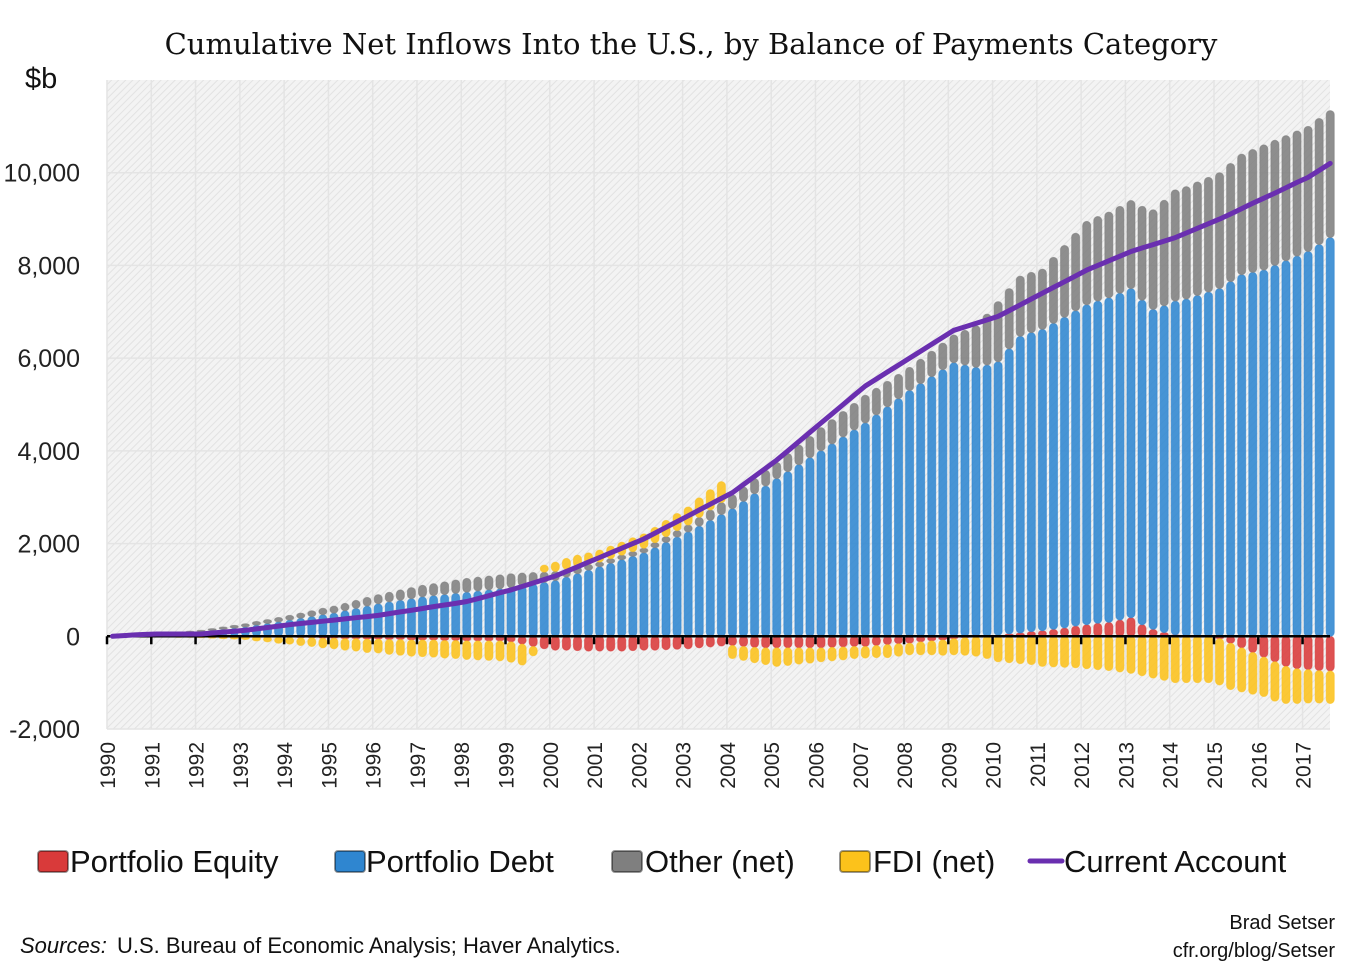 This screenshot has height=970, width=1346. Describe the element at coordinates (241, 765) in the screenshot. I see `x-tick-label: 1993` at that location.